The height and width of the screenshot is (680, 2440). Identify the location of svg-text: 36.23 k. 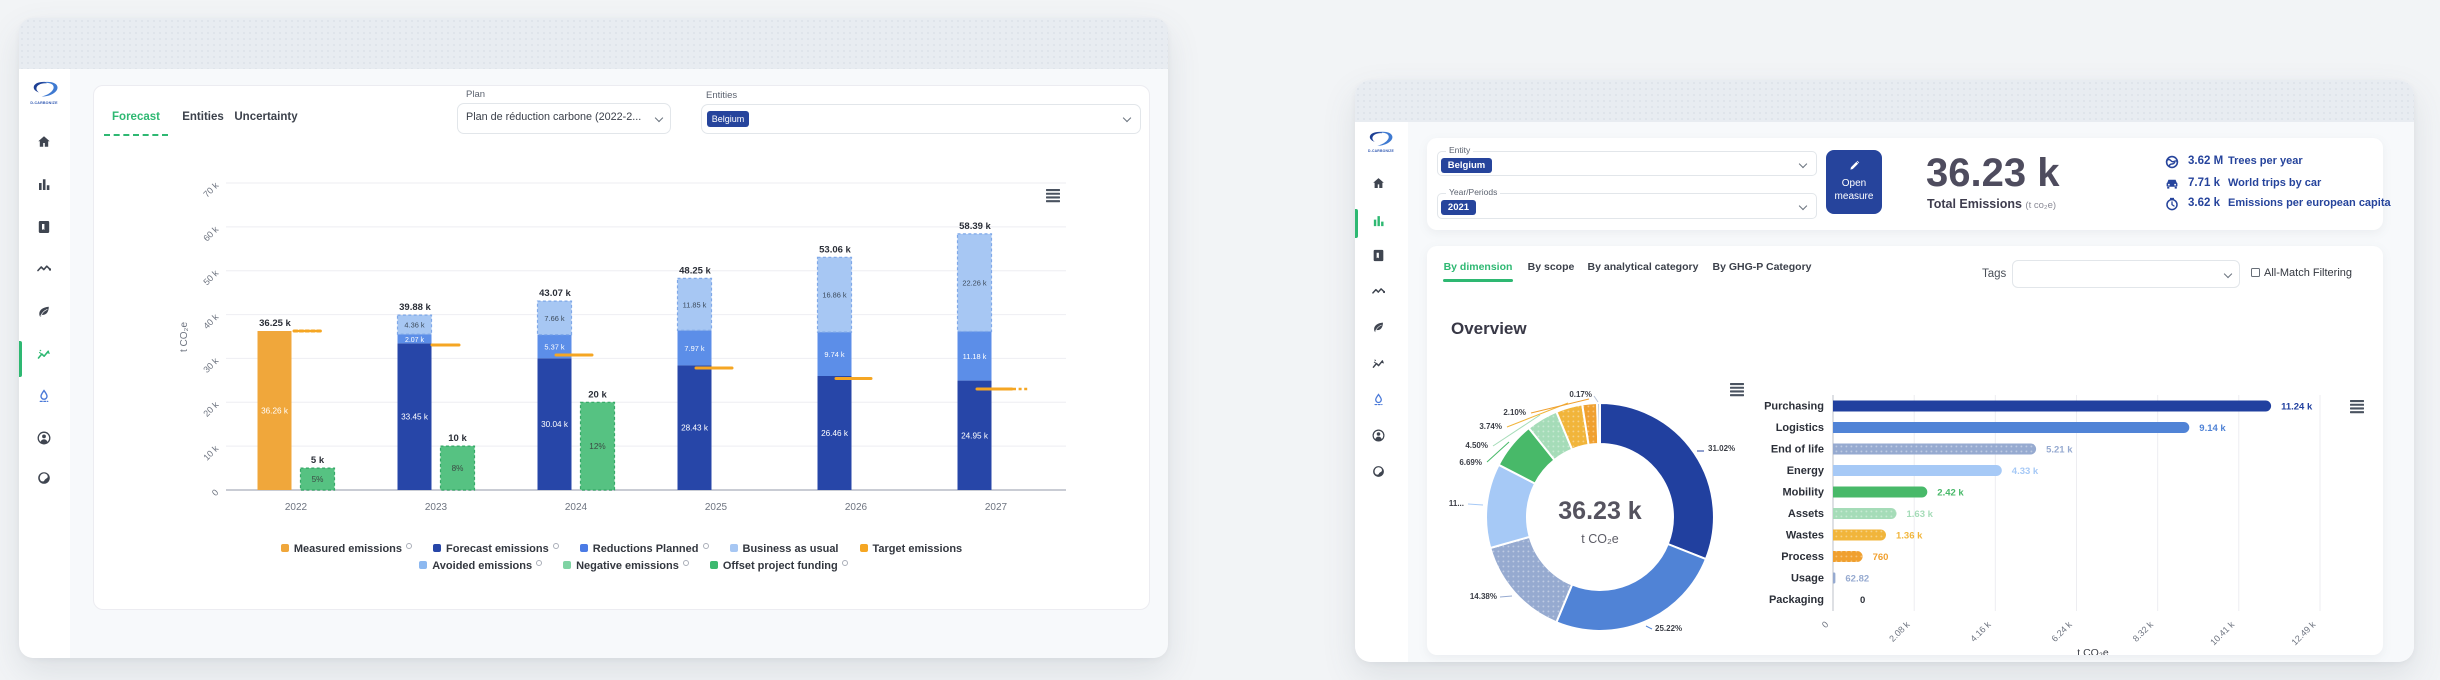
(1600, 511).